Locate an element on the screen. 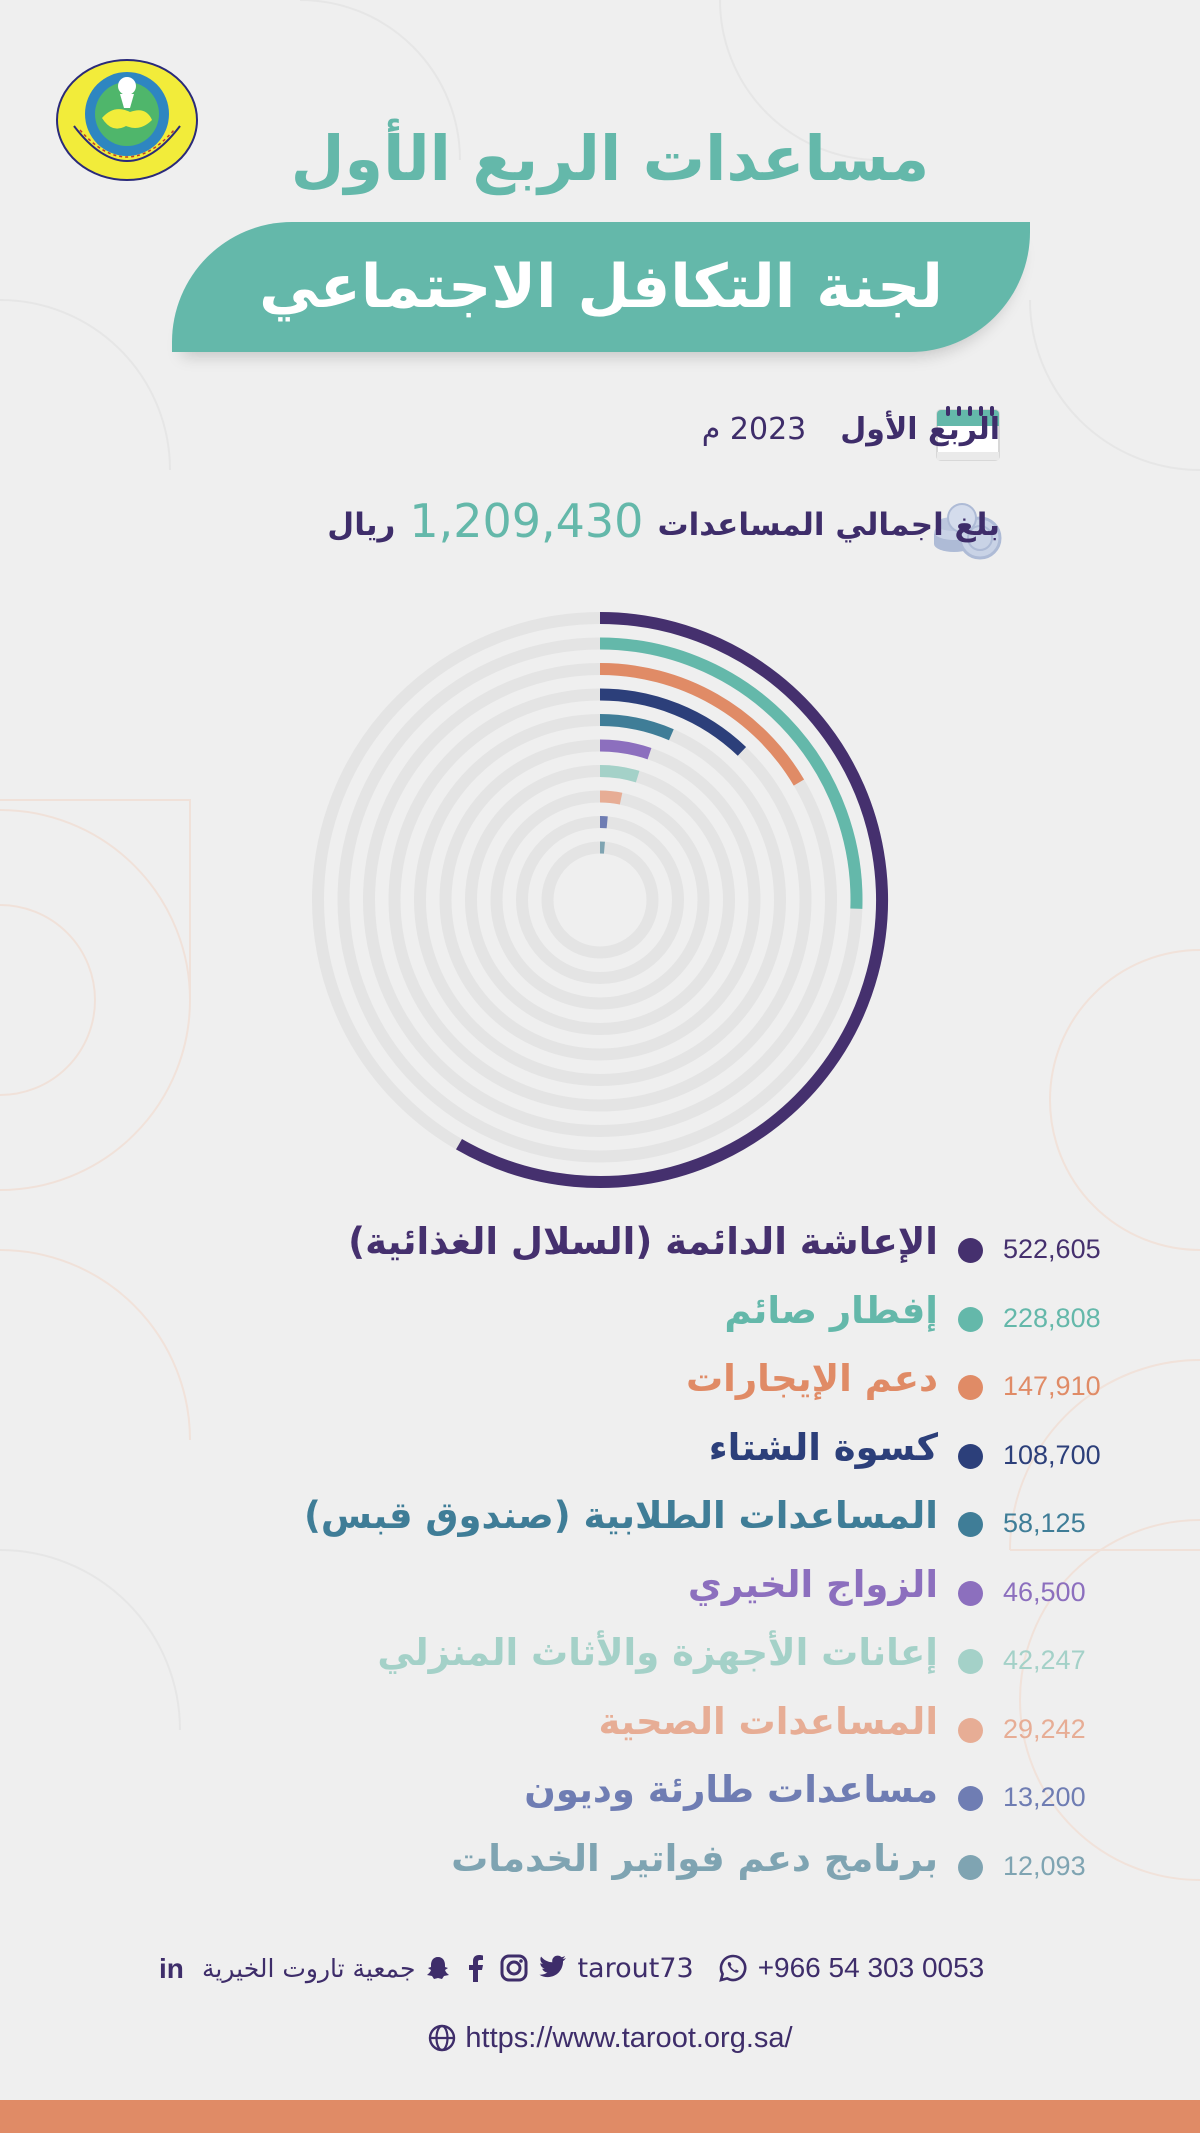  legend-label: إفطار صائم is located at coordinates (831, 1310).